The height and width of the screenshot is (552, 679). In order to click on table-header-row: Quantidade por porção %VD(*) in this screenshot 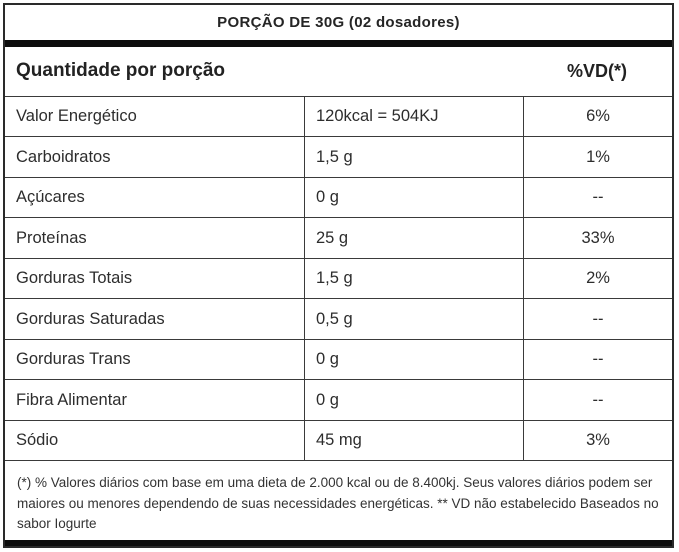, I will do `click(338, 72)`.